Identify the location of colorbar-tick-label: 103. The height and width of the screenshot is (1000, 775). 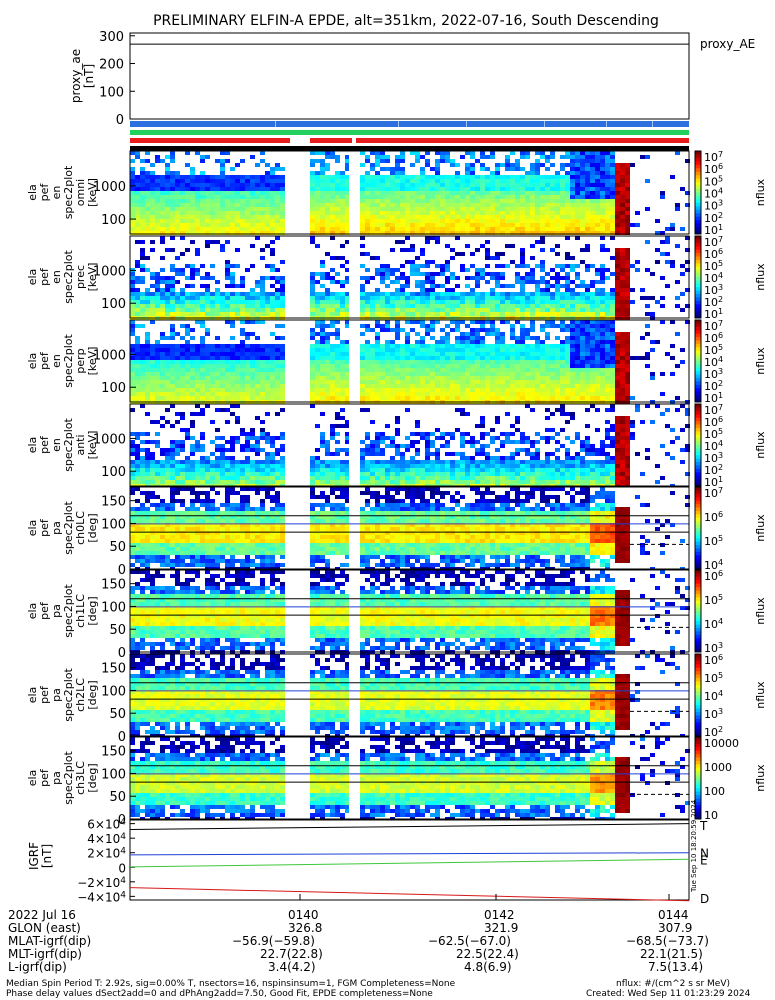
(713, 290).